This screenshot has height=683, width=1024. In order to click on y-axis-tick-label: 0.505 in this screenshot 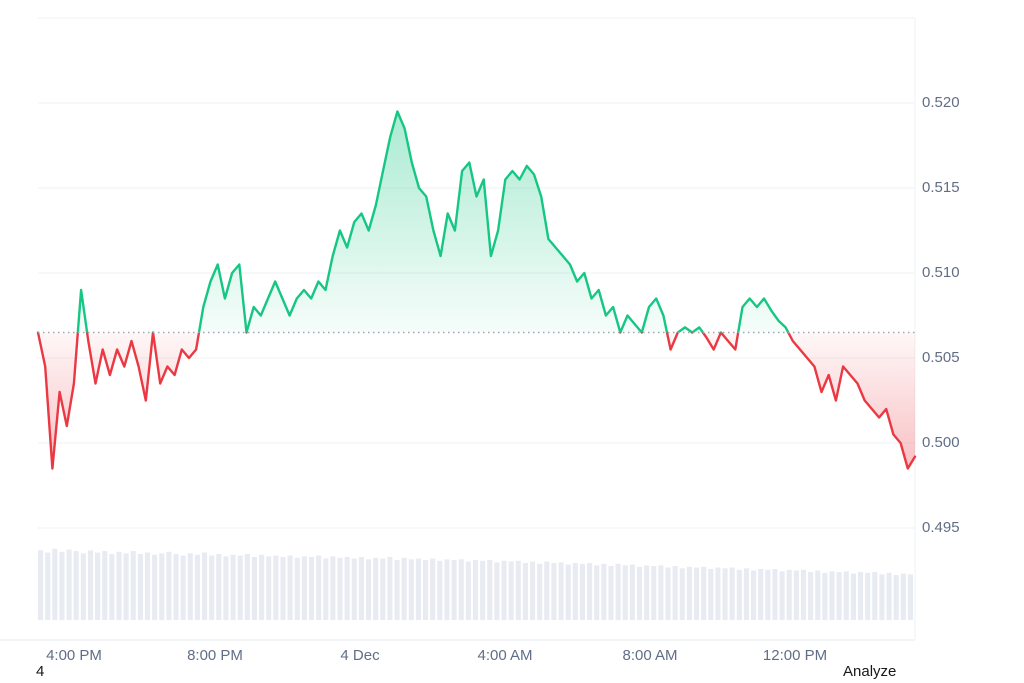, I will do `click(941, 357)`.